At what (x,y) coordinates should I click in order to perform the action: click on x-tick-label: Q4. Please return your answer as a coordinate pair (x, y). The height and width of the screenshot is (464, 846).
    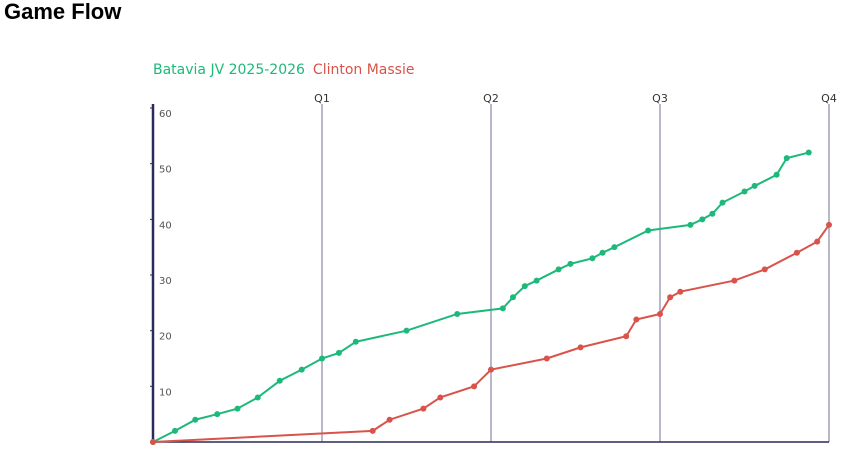
    Looking at the image, I should click on (829, 98).